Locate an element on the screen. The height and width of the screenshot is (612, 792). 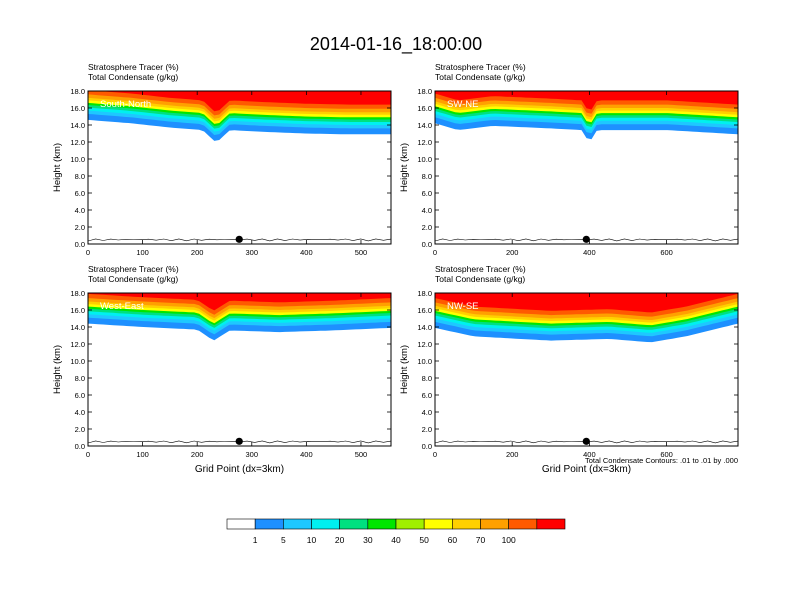
cross-section-label: South-North is located at coordinates (125, 104).